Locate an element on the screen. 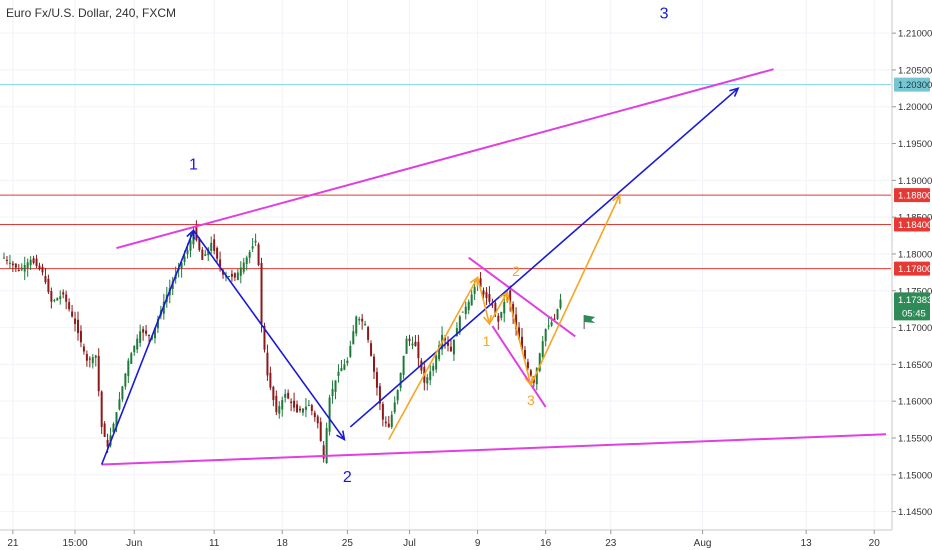 The height and width of the screenshot is (550, 932). wave-label-blue-1: 1 is located at coordinates (193, 164).